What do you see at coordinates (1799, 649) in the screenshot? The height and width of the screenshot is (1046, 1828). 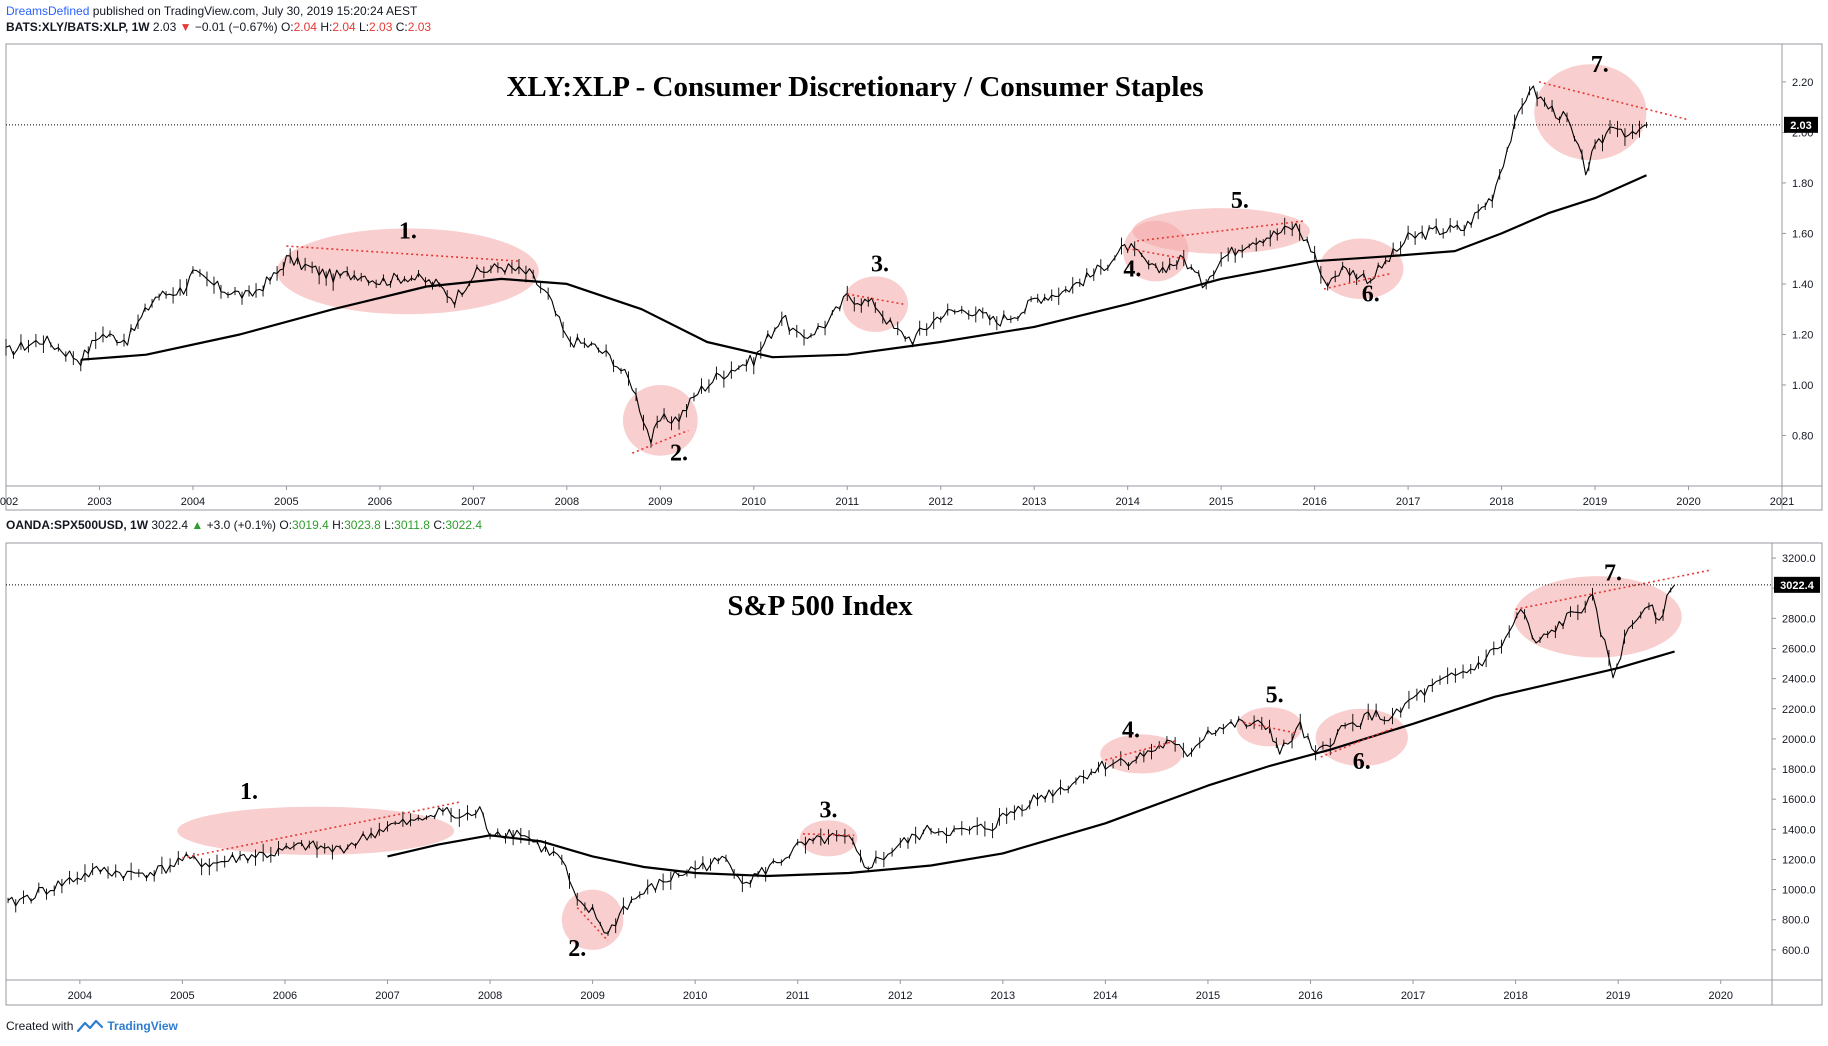 I see `y-tick-label: 2600.0` at bounding box center [1799, 649].